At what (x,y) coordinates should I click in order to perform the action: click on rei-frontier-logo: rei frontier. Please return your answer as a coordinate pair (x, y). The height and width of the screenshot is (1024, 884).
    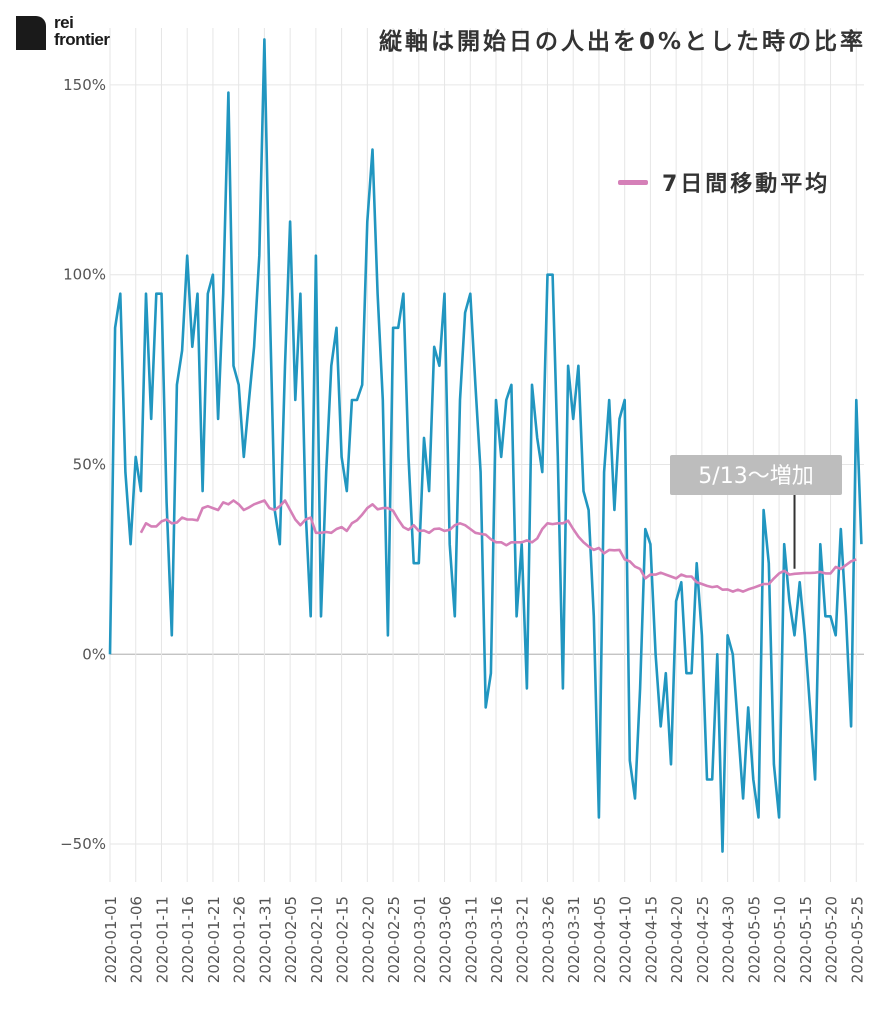
    Looking at the image, I should click on (79, 34).